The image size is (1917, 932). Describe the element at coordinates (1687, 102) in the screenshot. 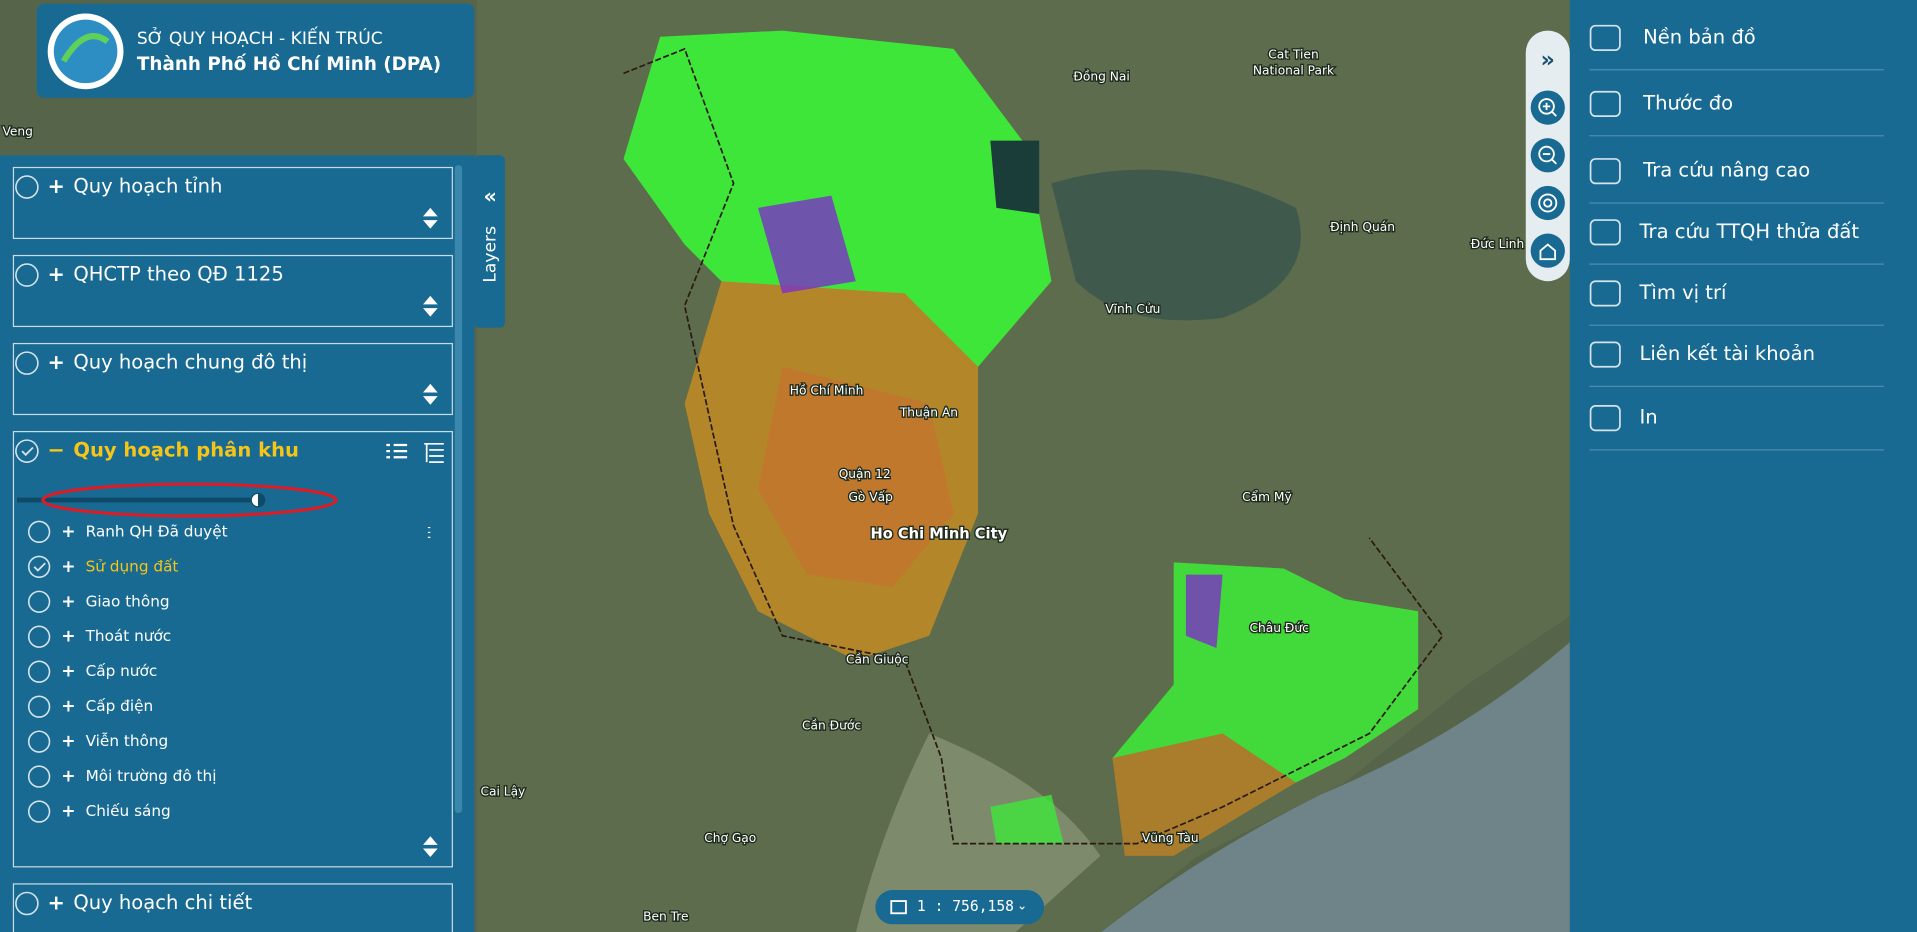

I see `tool-label: Thước đo` at that location.